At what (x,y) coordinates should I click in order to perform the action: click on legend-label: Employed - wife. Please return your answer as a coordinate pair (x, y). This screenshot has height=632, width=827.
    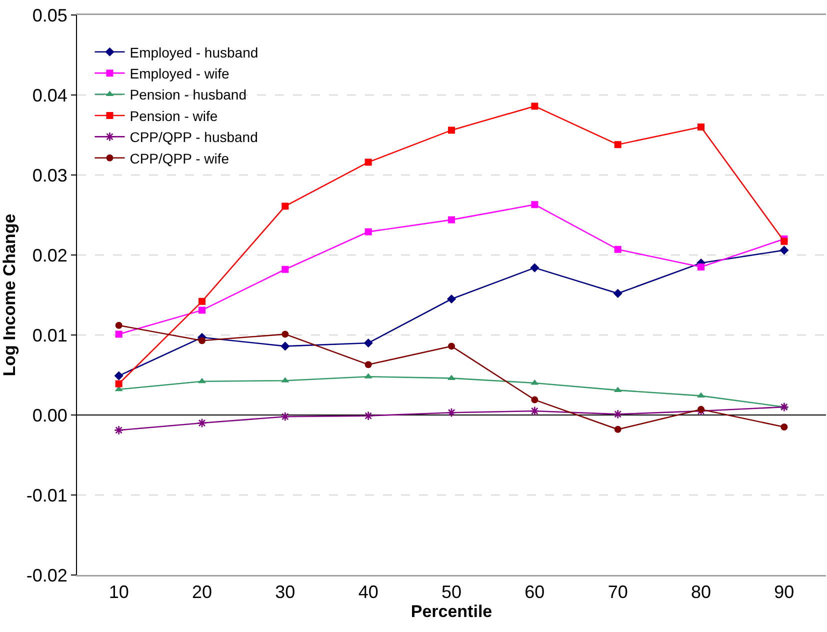
    Looking at the image, I should click on (180, 74).